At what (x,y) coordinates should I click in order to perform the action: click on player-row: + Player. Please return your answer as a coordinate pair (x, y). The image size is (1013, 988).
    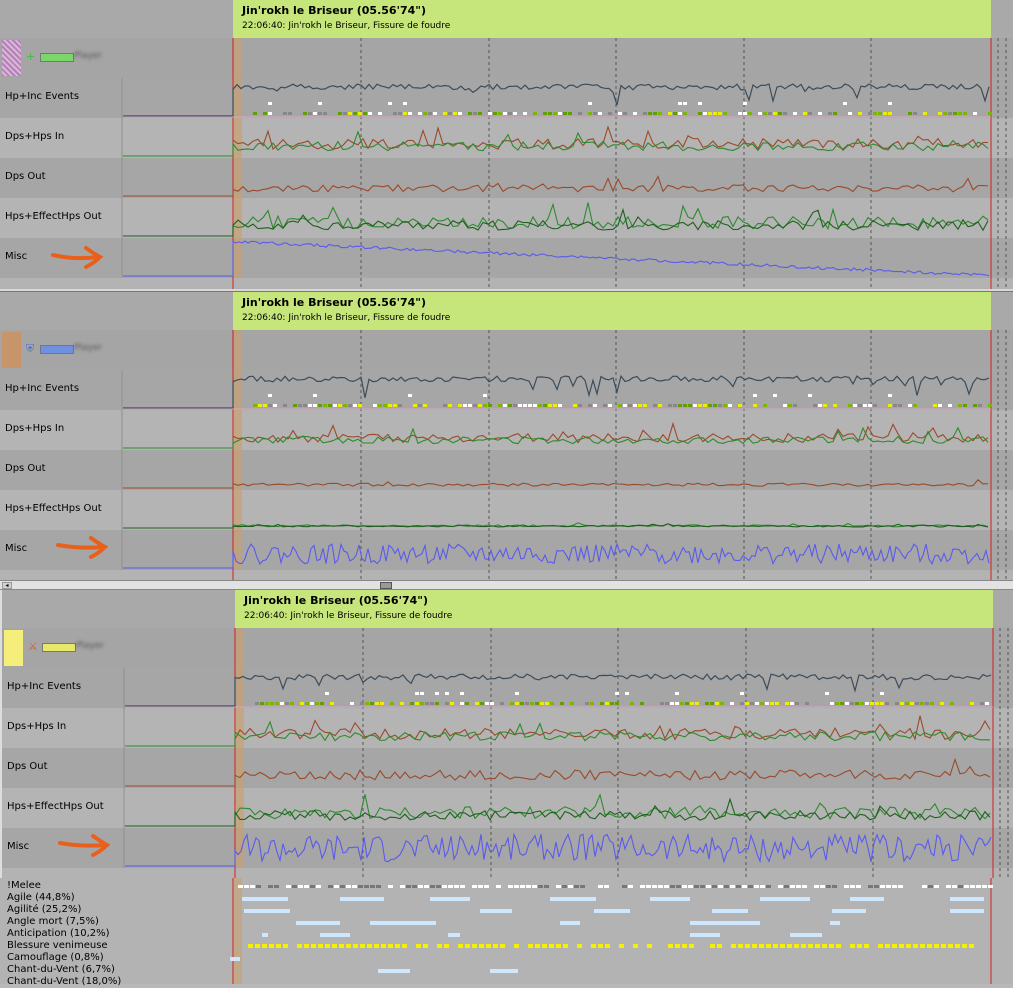
    Looking at the image, I should click on (506, 58).